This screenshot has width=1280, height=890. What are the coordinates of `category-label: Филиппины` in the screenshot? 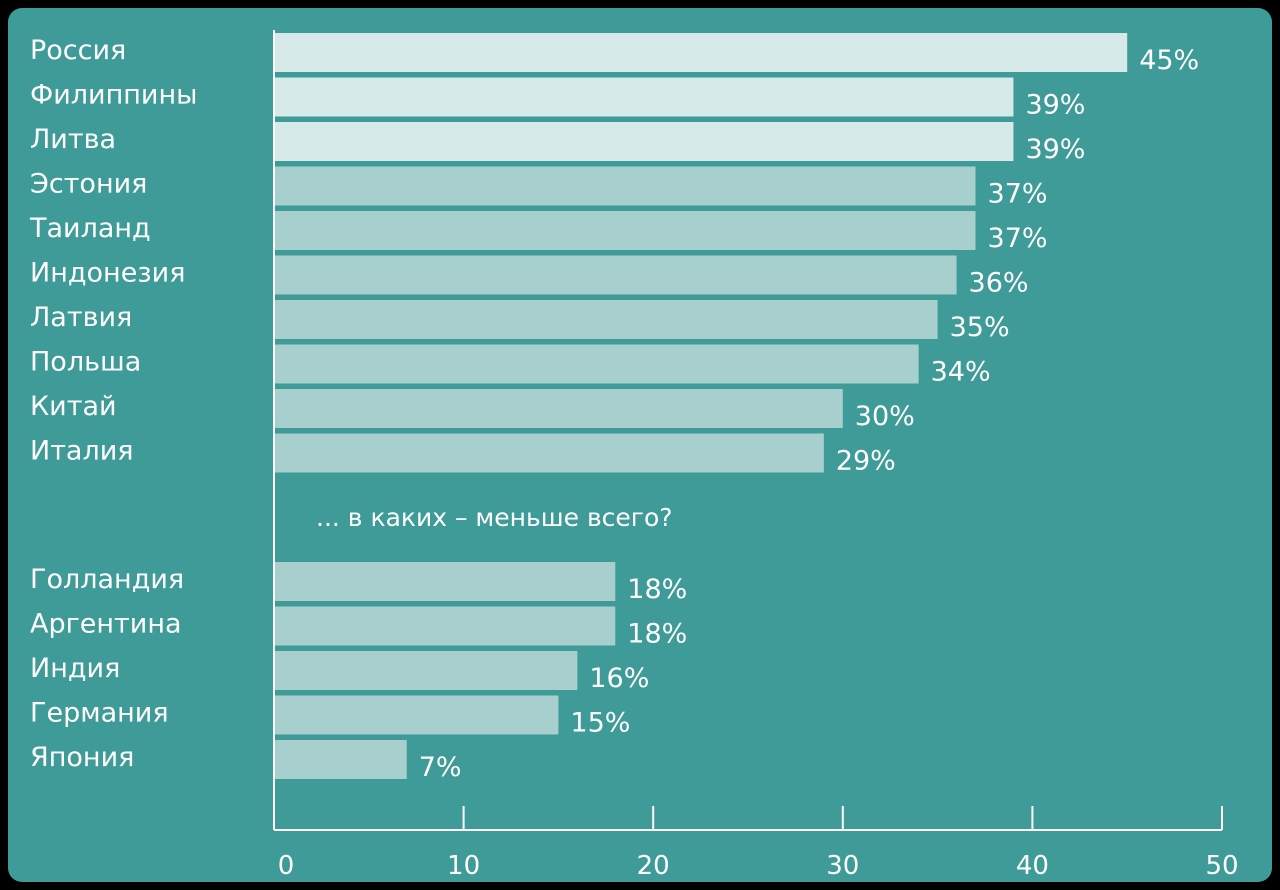 It's located at (113, 95).